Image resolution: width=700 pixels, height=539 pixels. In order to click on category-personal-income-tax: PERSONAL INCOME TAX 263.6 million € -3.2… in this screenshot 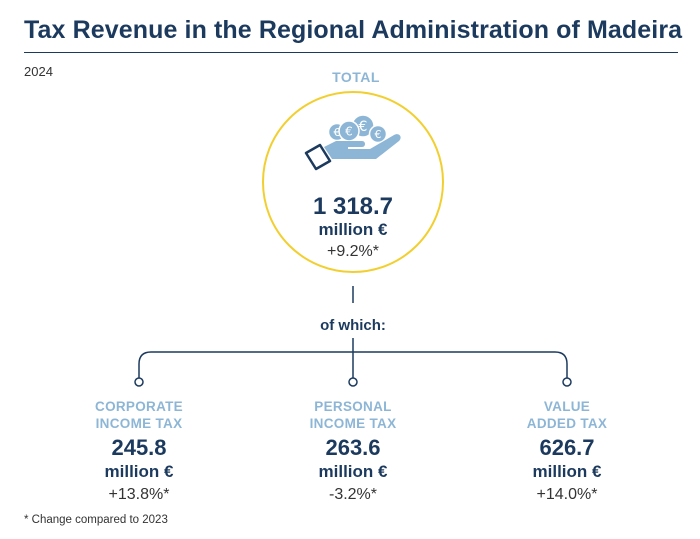, I will do `click(353, 452)`.